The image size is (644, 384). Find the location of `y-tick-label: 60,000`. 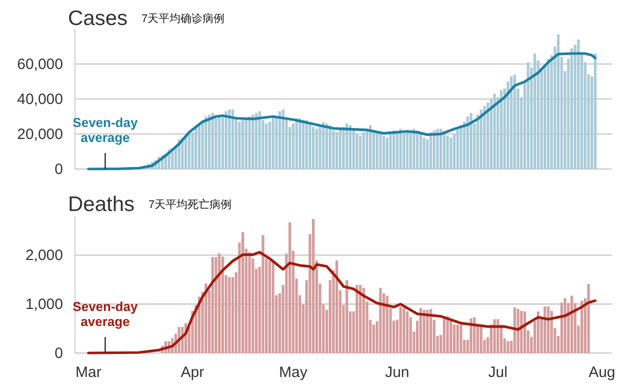

y-tick-label: 60,000 is located at coordinates (40, 64).